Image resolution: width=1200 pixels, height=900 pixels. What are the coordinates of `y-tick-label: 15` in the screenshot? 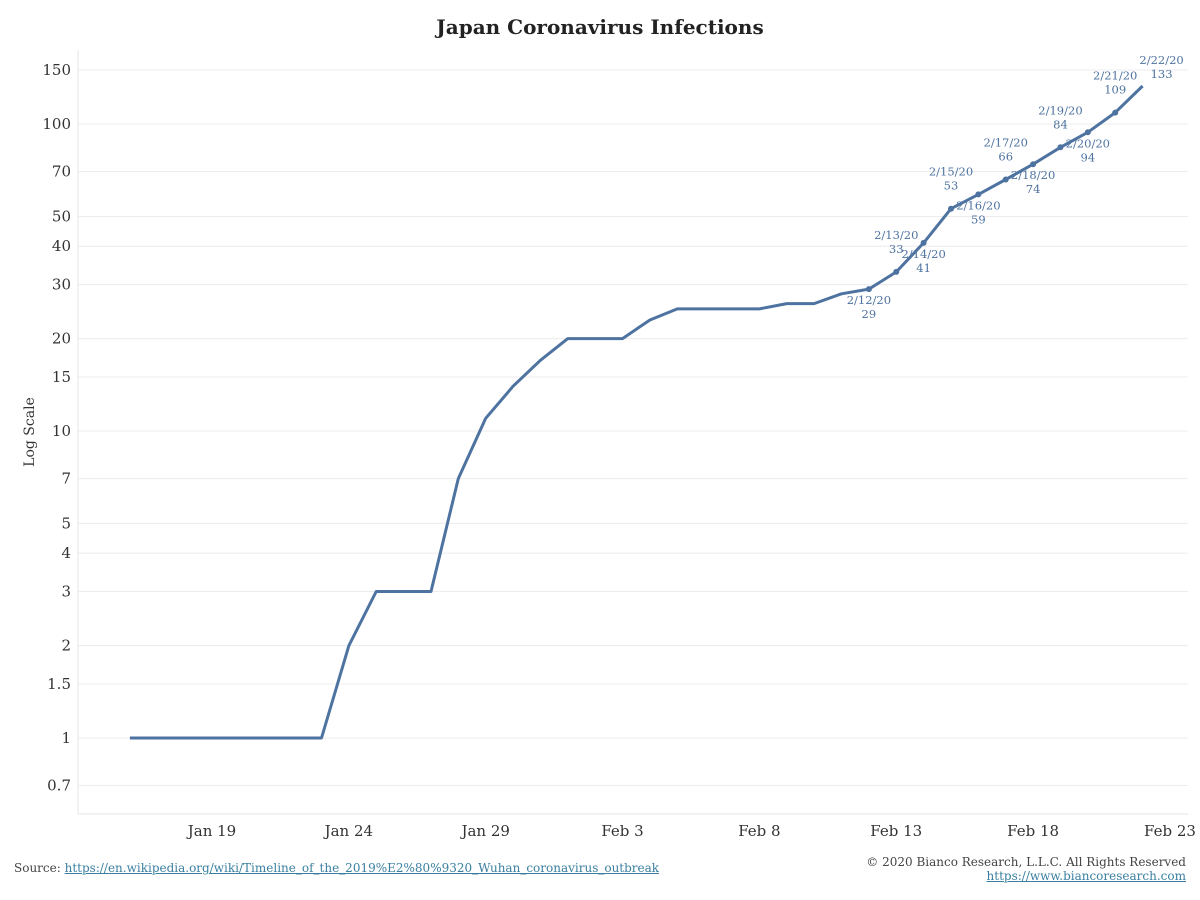 It's located at (61, 377).